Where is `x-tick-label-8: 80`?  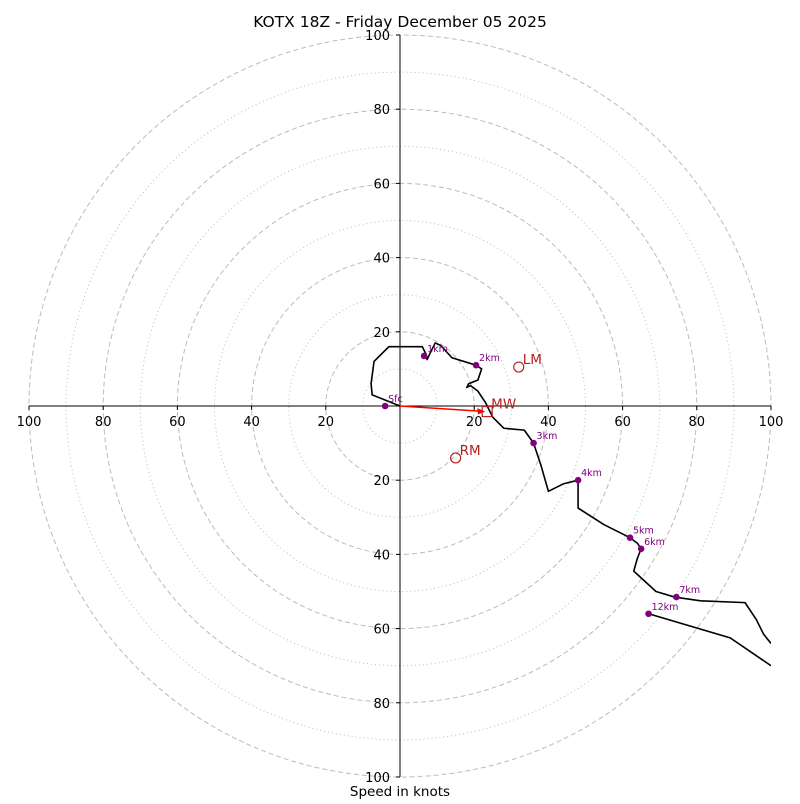
x-tick-label-8: 80 is located at coordinates (697, 422).